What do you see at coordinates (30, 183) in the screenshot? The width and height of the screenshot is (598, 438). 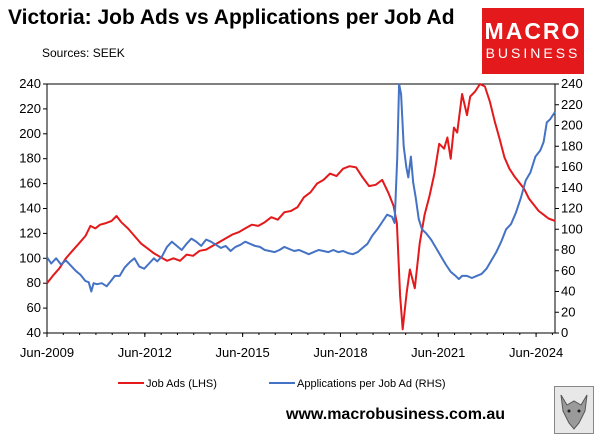 I see `left-tick-label: 160` at bounding box center [30, 183].